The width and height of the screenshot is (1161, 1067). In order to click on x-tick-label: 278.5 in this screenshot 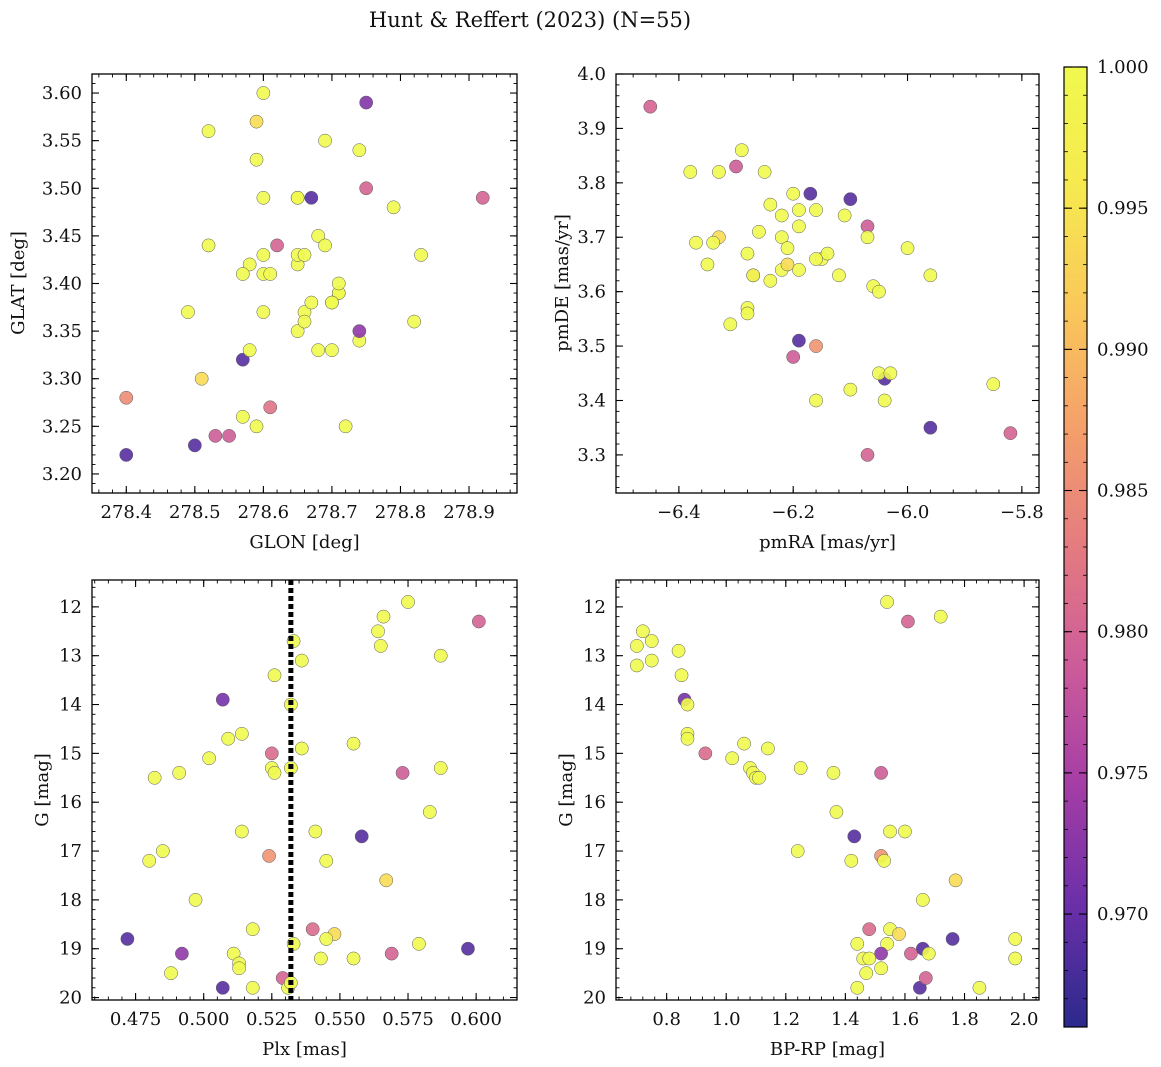, I will do `click(195, 512)`.